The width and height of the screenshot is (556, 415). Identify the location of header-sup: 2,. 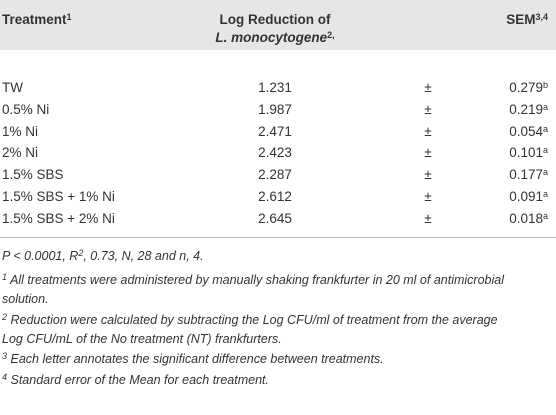
(331, 35).